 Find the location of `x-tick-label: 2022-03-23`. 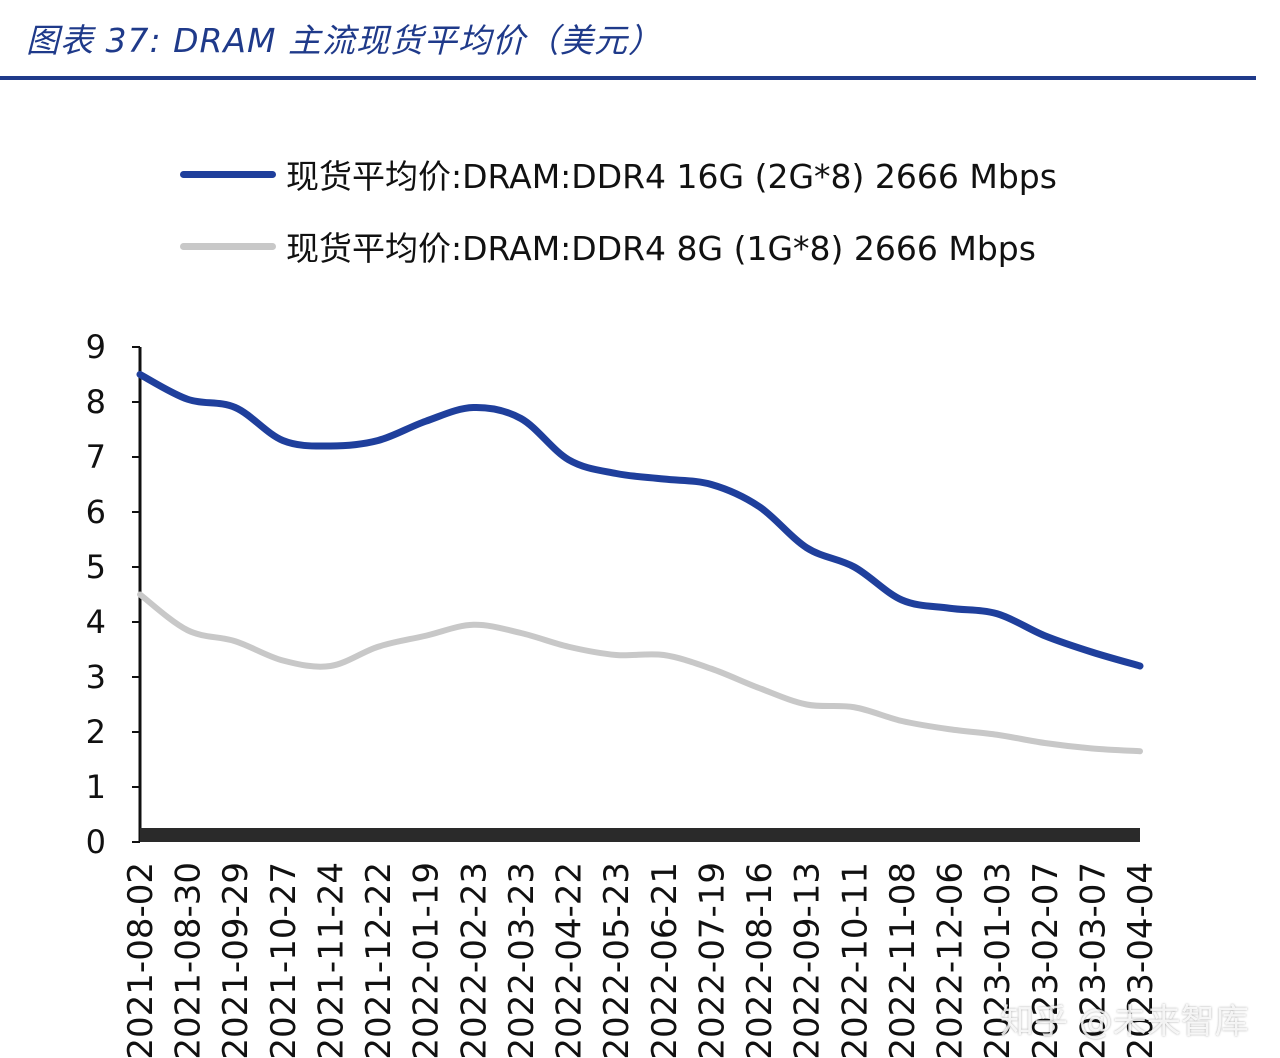

x-tick-label: 2022-03-23 is located at coordinates (522, 960).